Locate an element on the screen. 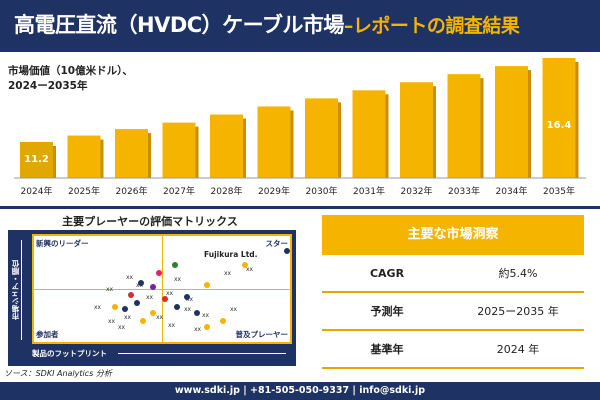 This screenshot has height=400, width=600. bar-2031年 is located at coordinates (369, 134).